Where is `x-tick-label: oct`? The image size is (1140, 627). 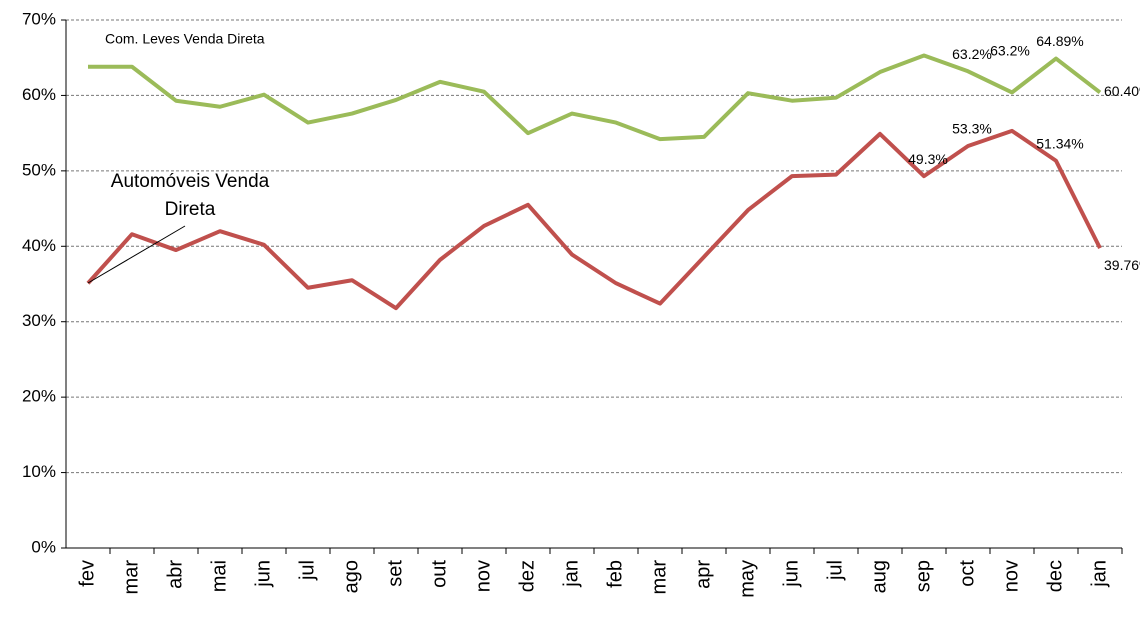 x-tick-label: oct is located at coordinates (967, 573).